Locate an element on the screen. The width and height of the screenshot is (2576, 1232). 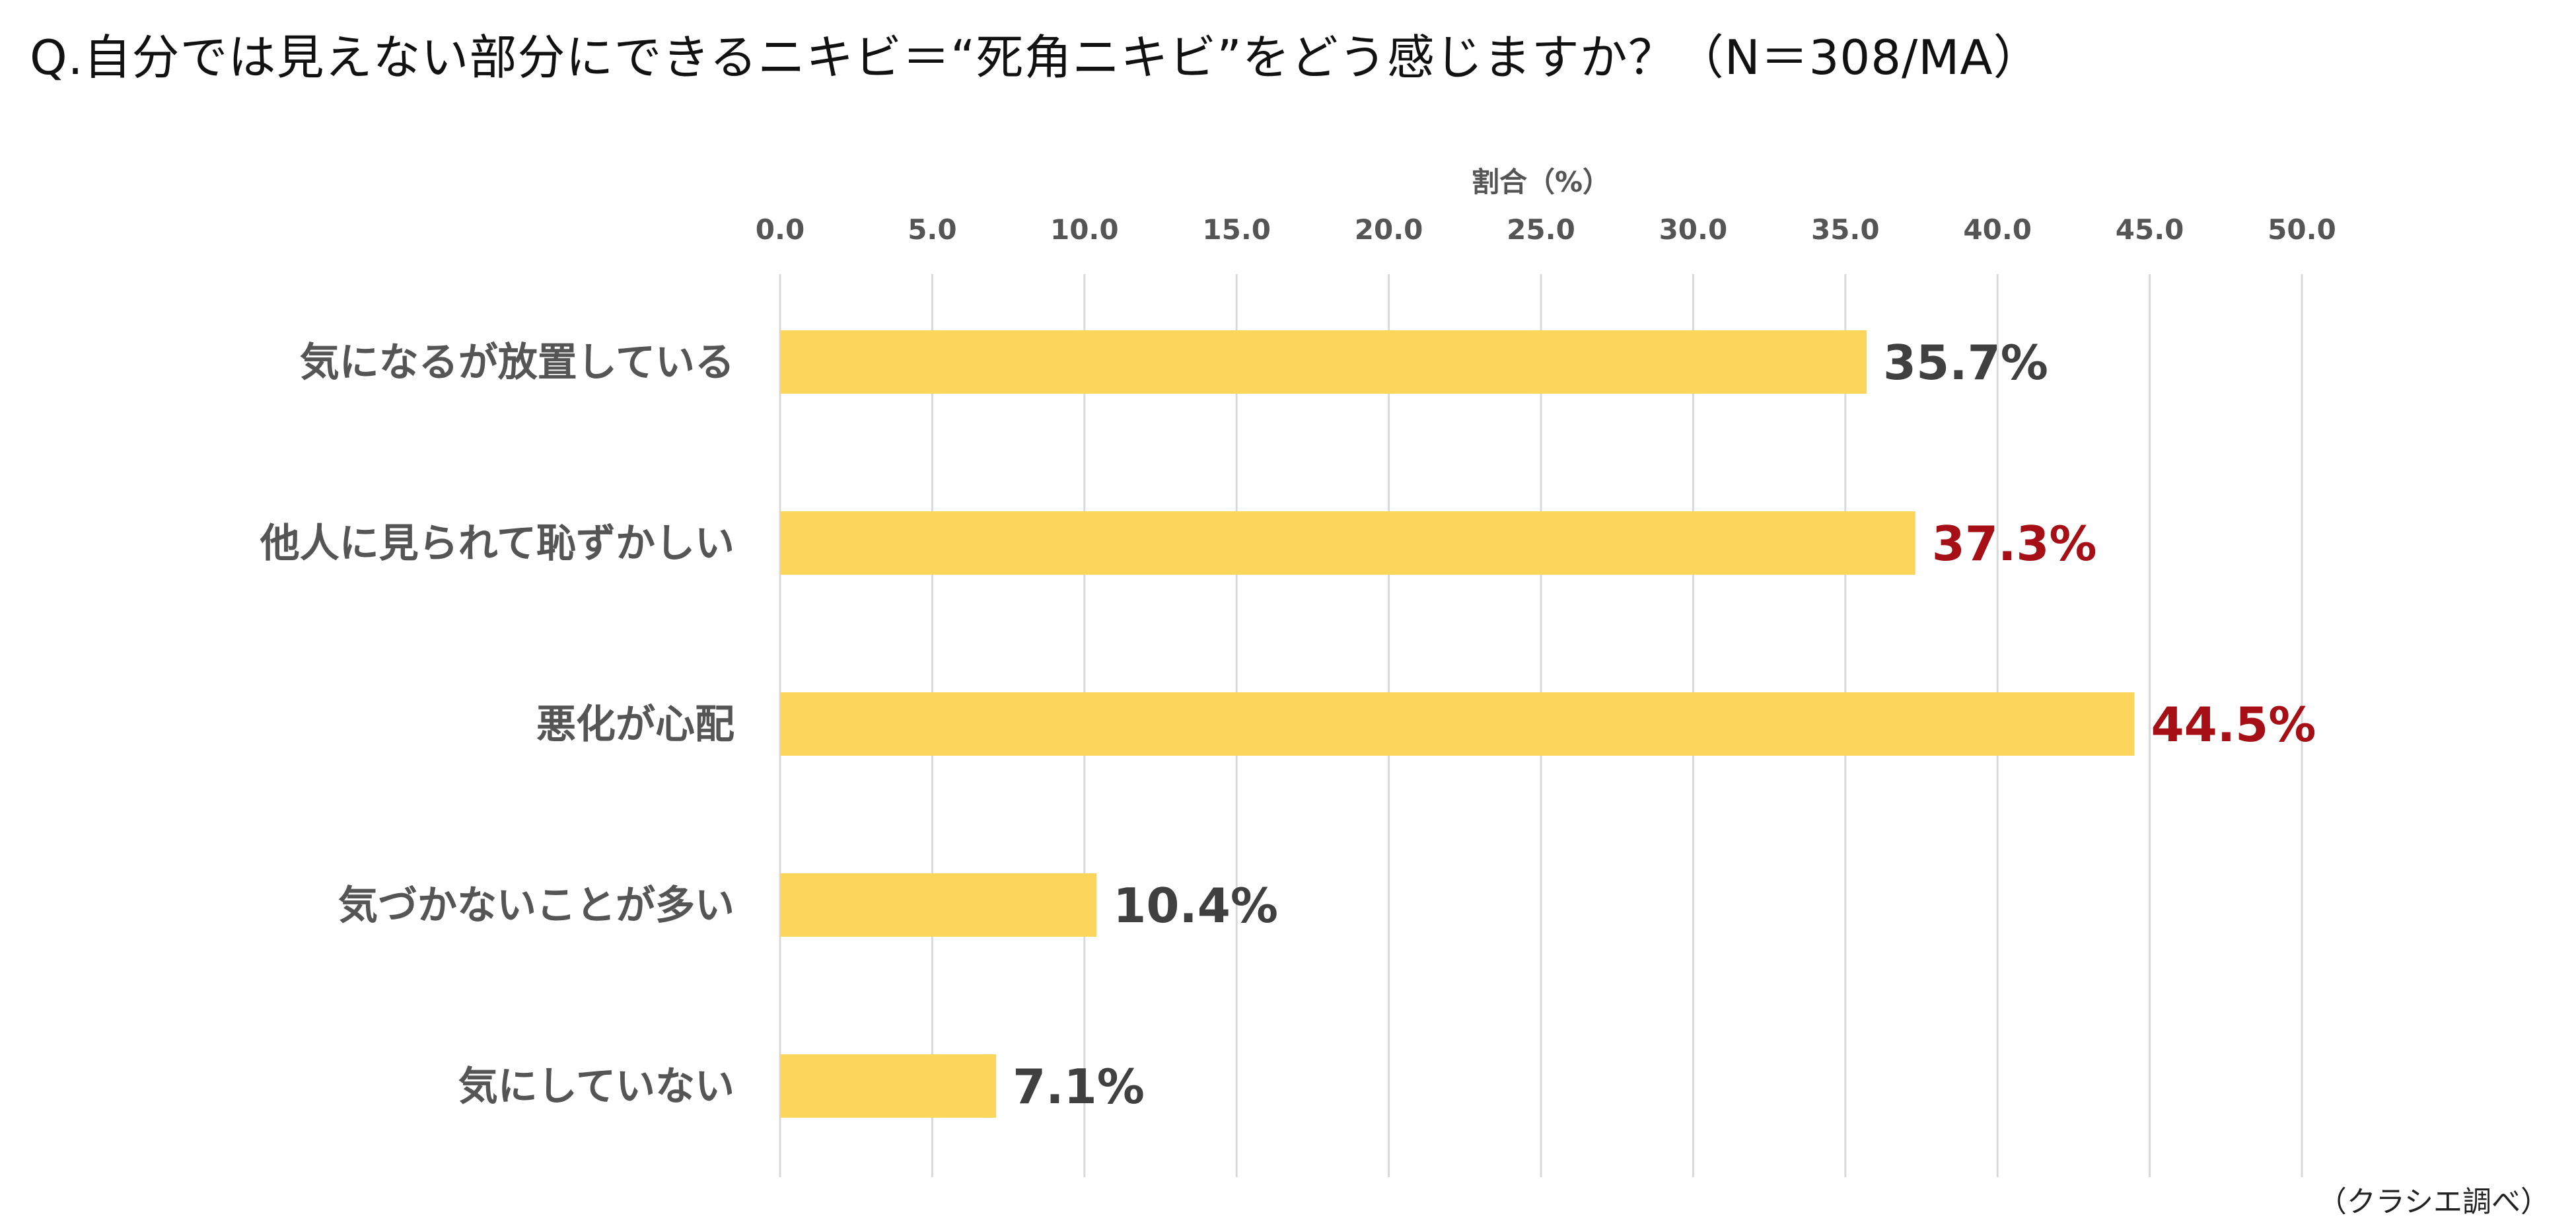
x-tick-label: 35.0 is located at coordinates (1846, 229).